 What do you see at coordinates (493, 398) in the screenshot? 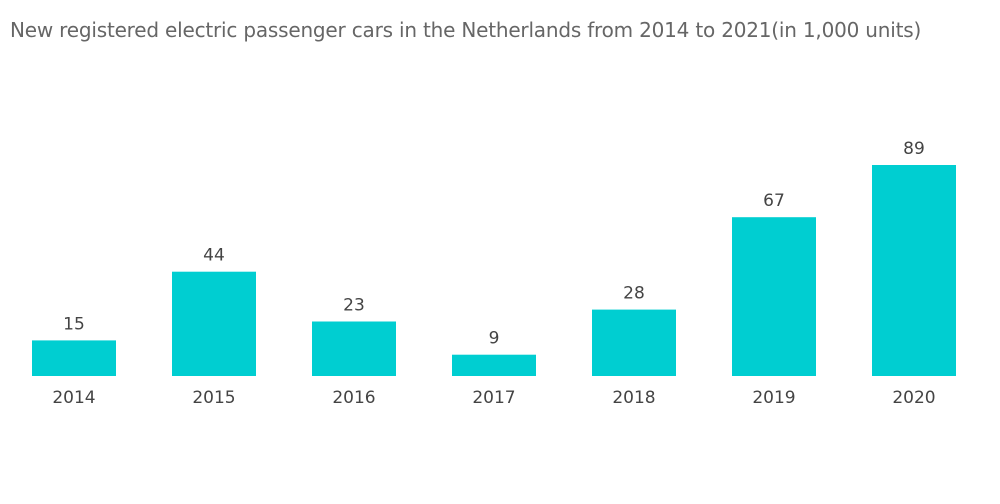
I see `x-tick-label-2017: 2017` at bounding box center [493, 398].